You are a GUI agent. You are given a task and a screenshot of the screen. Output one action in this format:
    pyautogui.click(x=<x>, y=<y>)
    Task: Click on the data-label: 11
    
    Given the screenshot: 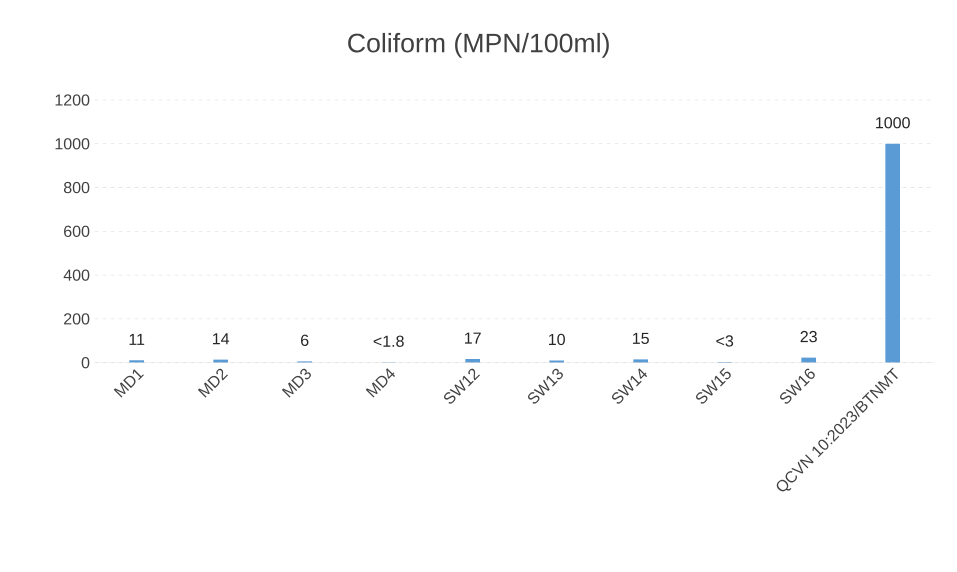 What is the action you would take?
    pyautogui.click(x=137, y=339)
    